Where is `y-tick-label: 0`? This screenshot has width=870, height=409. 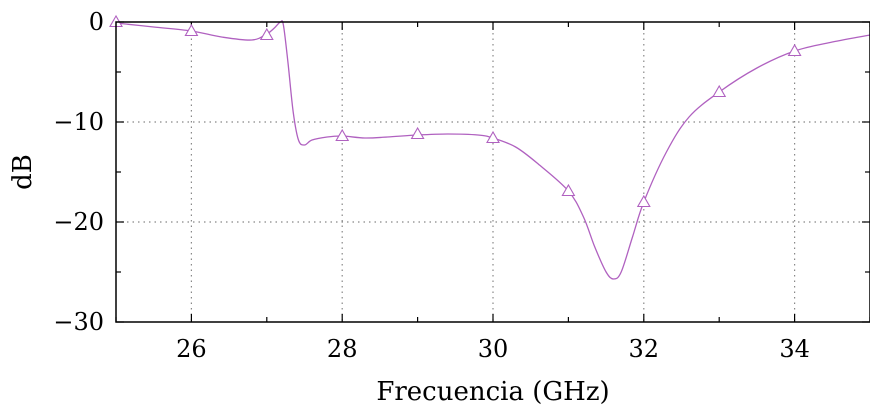 y-tick-label: 0 is located at coordinates (96, 22).